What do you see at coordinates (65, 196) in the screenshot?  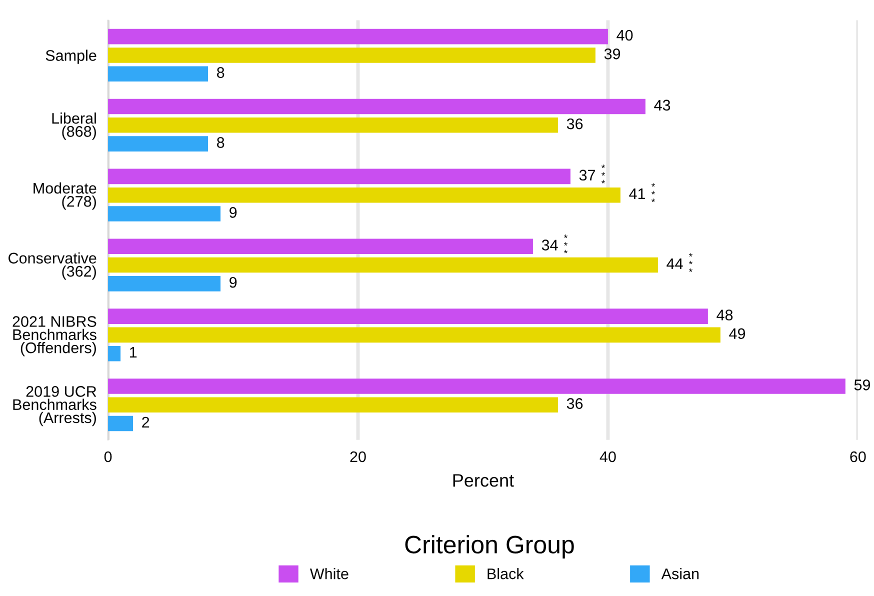 I see `y-tick-label: Moderate (278)` at bounding box center [65, 196].